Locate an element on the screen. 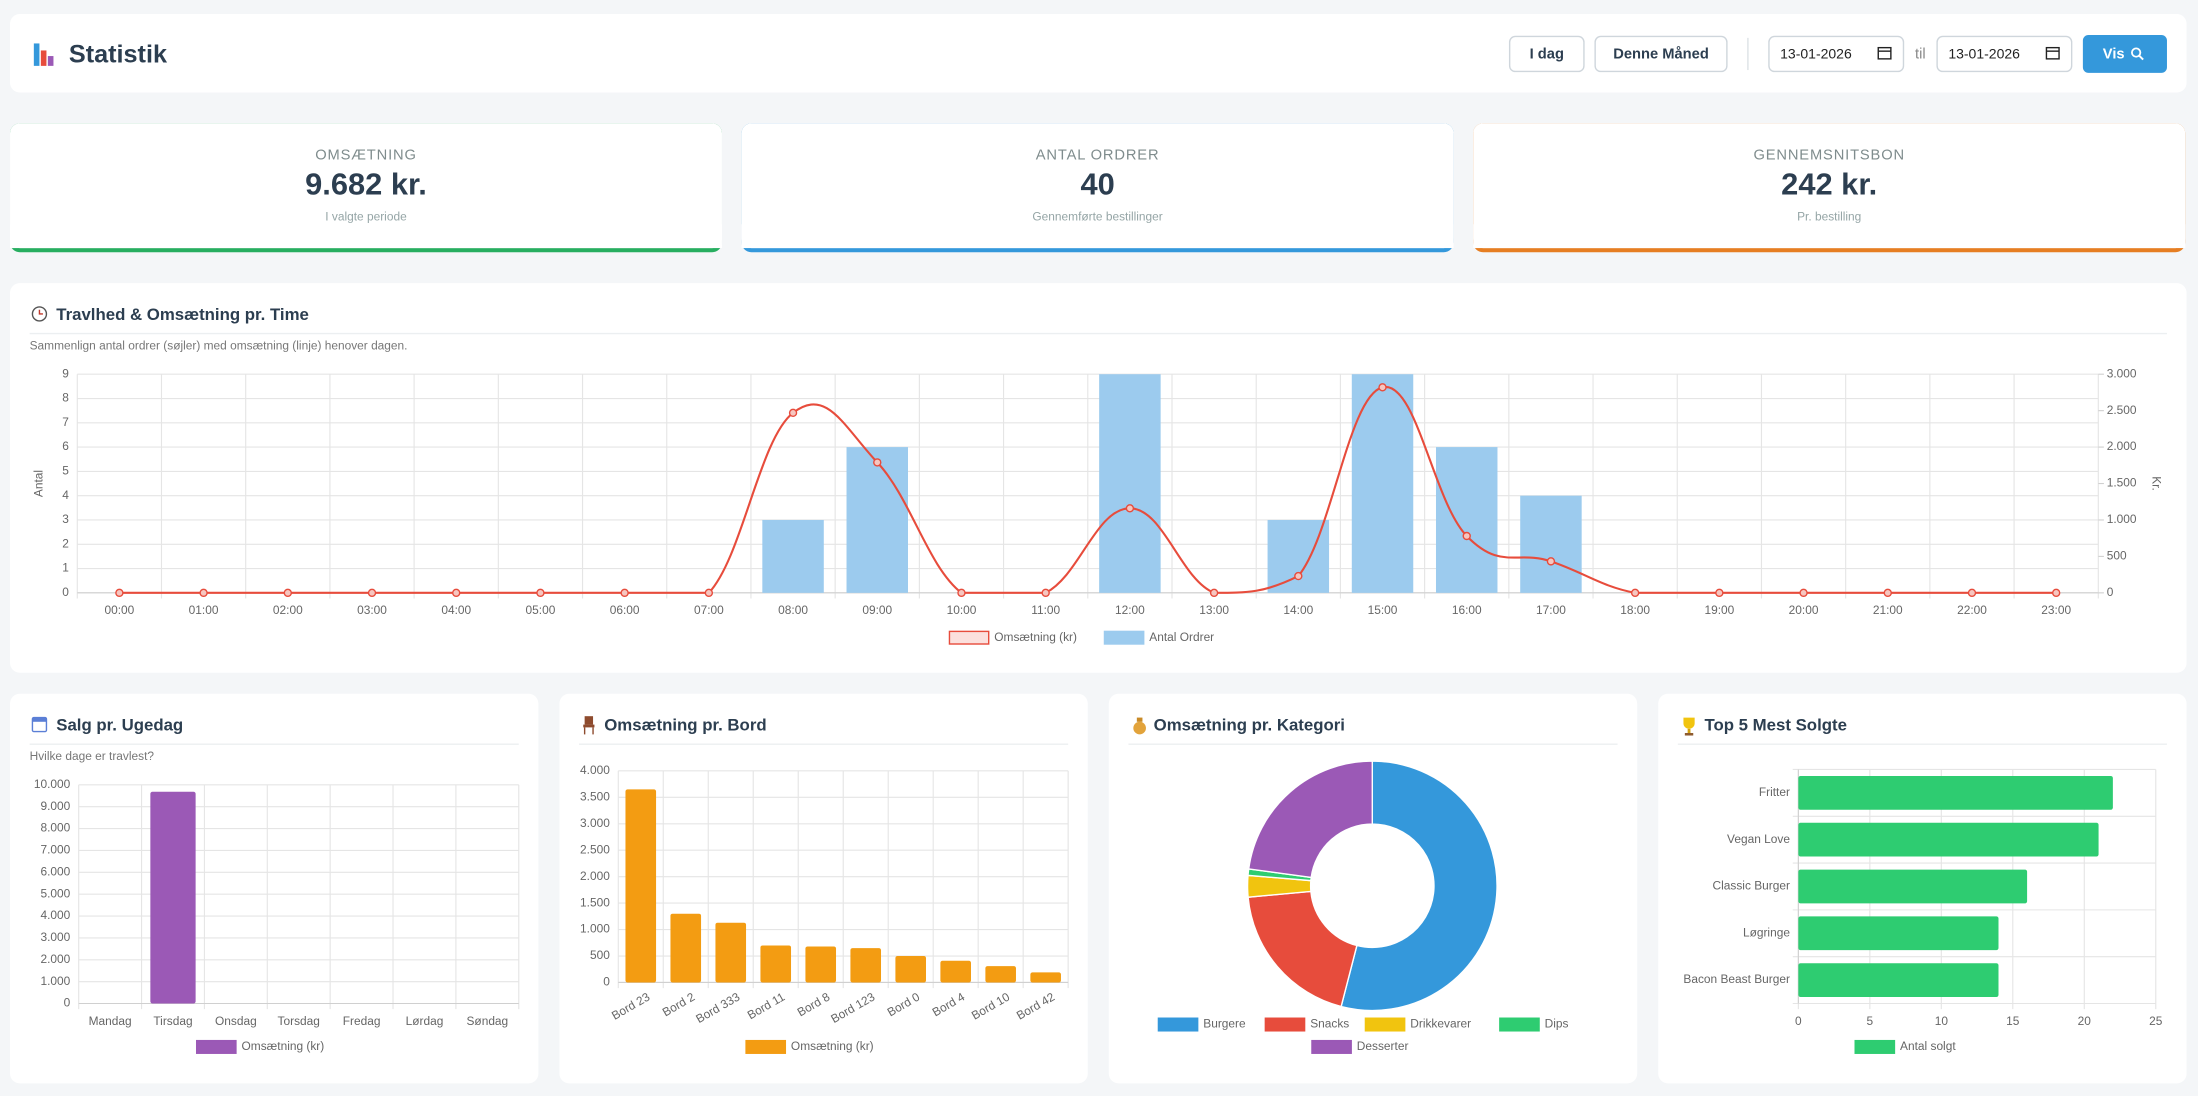  x-tick-label: 15 is located at coordinates (2013, 1021).